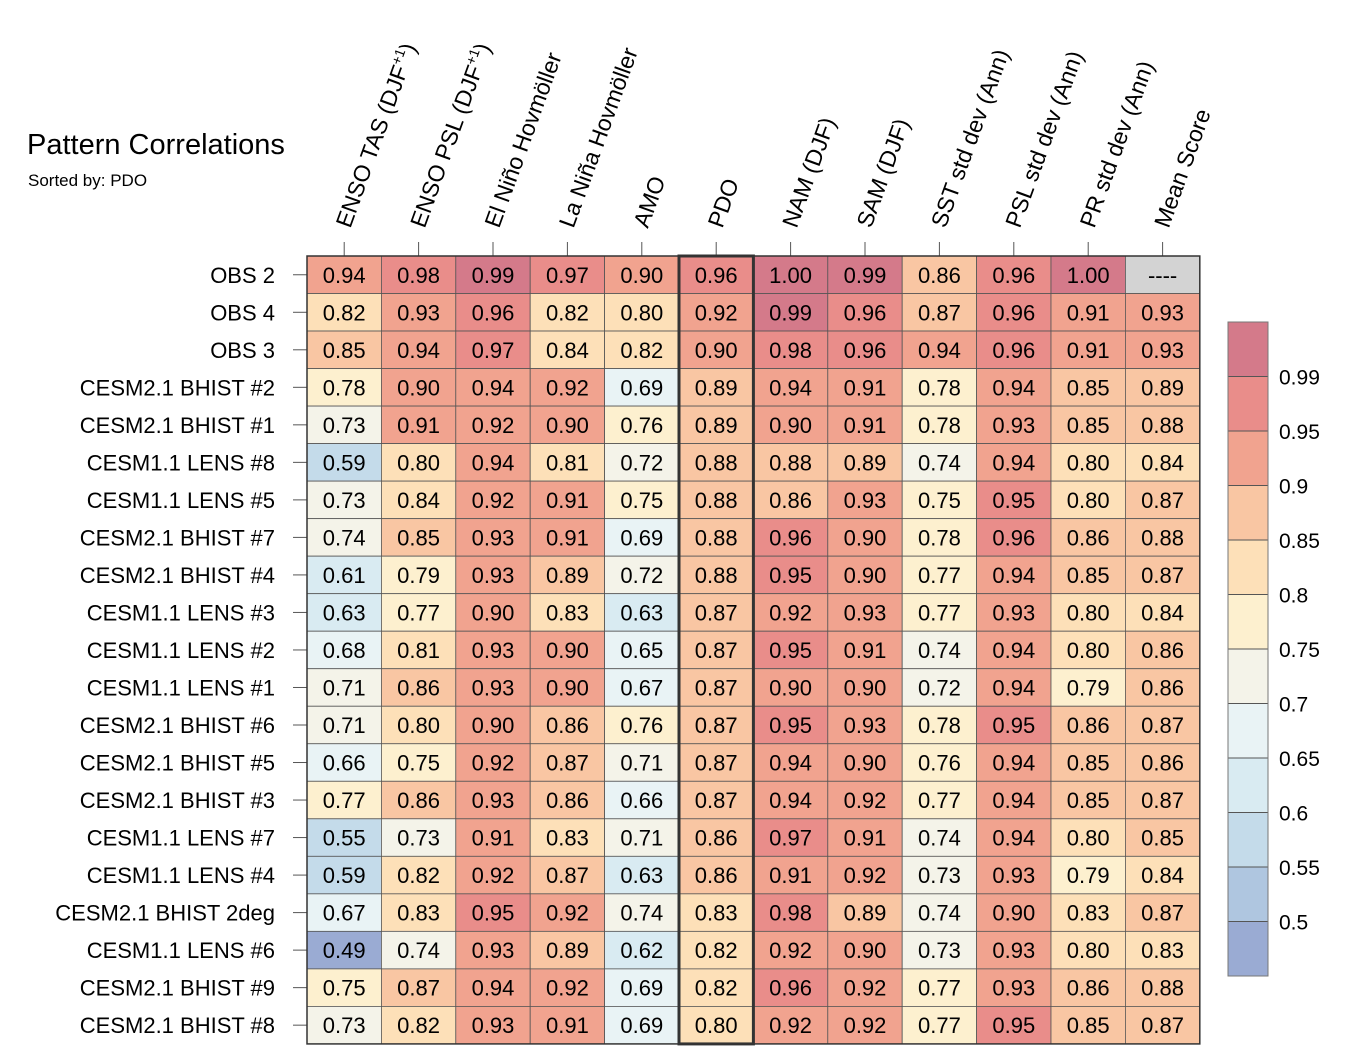 This screenshot has width=1345, height=1064. Describe the element at coordinates (641, 500) in the screenshot. I see `cell-value-label: 0.75` at that location.